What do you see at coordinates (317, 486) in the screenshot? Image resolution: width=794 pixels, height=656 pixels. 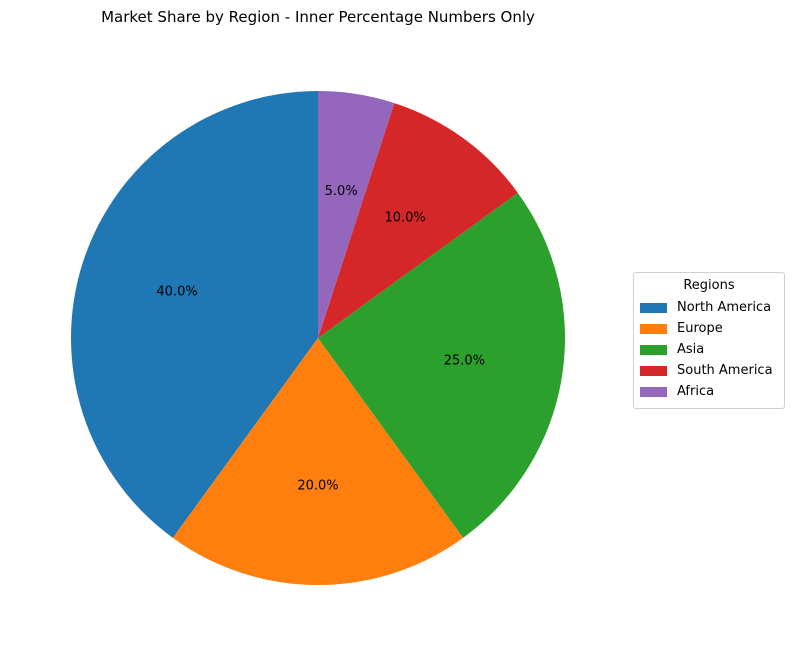 I see `pie-label-europe: 20.0%` at bounding box center [317, 486].